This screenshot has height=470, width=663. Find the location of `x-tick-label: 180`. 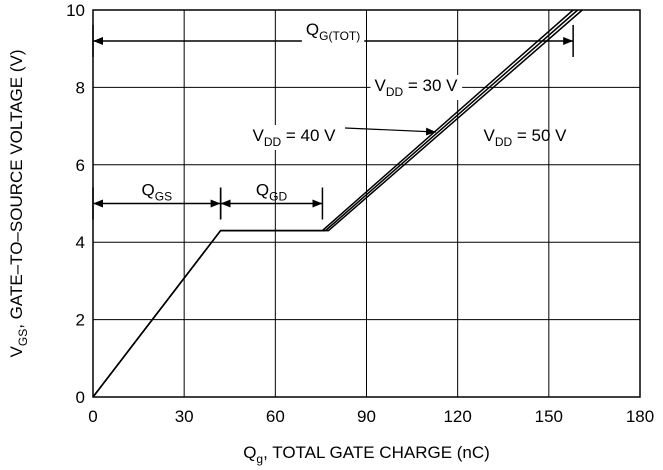

x-tick-label: 180 is located at coordinates (640, 416).